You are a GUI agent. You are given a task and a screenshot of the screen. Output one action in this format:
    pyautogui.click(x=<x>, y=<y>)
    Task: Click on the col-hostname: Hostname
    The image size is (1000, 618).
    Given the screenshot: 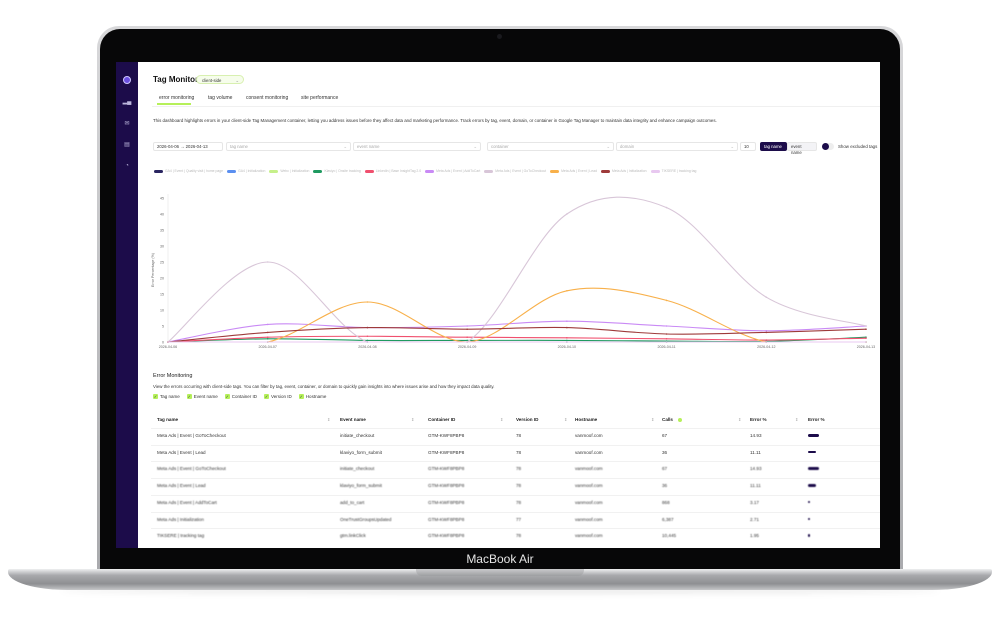 What is the action you would take?
    pyautogui.click(x=586, y=419)
    